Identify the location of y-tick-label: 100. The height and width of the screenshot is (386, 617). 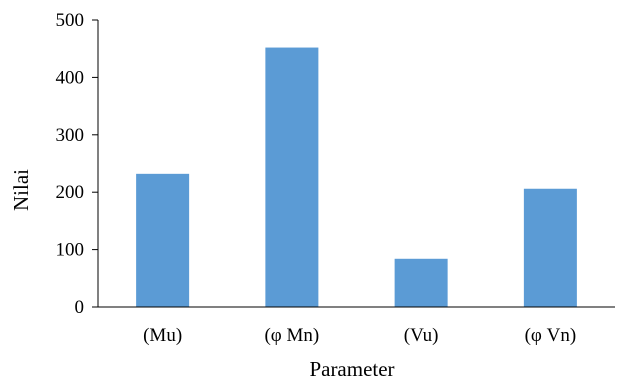
(70, 250).